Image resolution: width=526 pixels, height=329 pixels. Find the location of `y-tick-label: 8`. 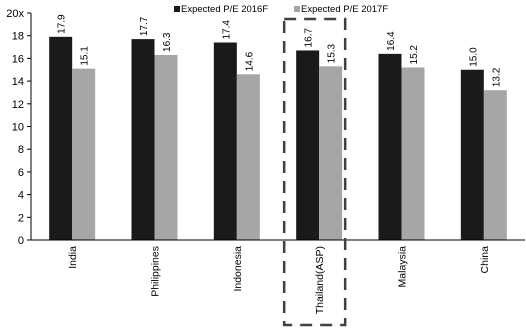

y-tick-label: 8 is located at coordinates (21, 150).